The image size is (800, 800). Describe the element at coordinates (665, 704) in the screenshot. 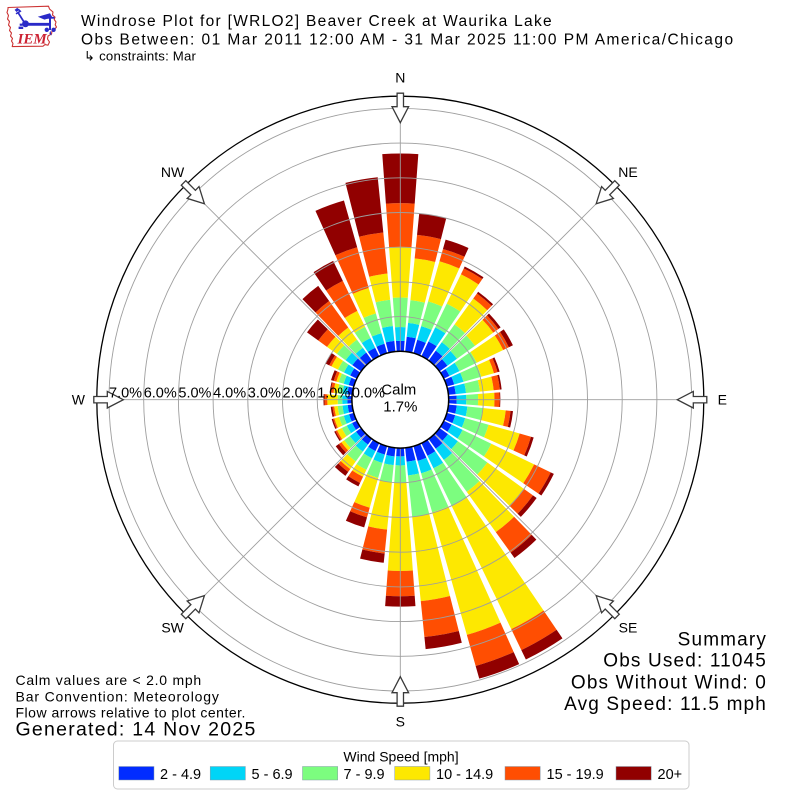

I see `svg-text: Avg Speed: 11.5 mph` at that location.